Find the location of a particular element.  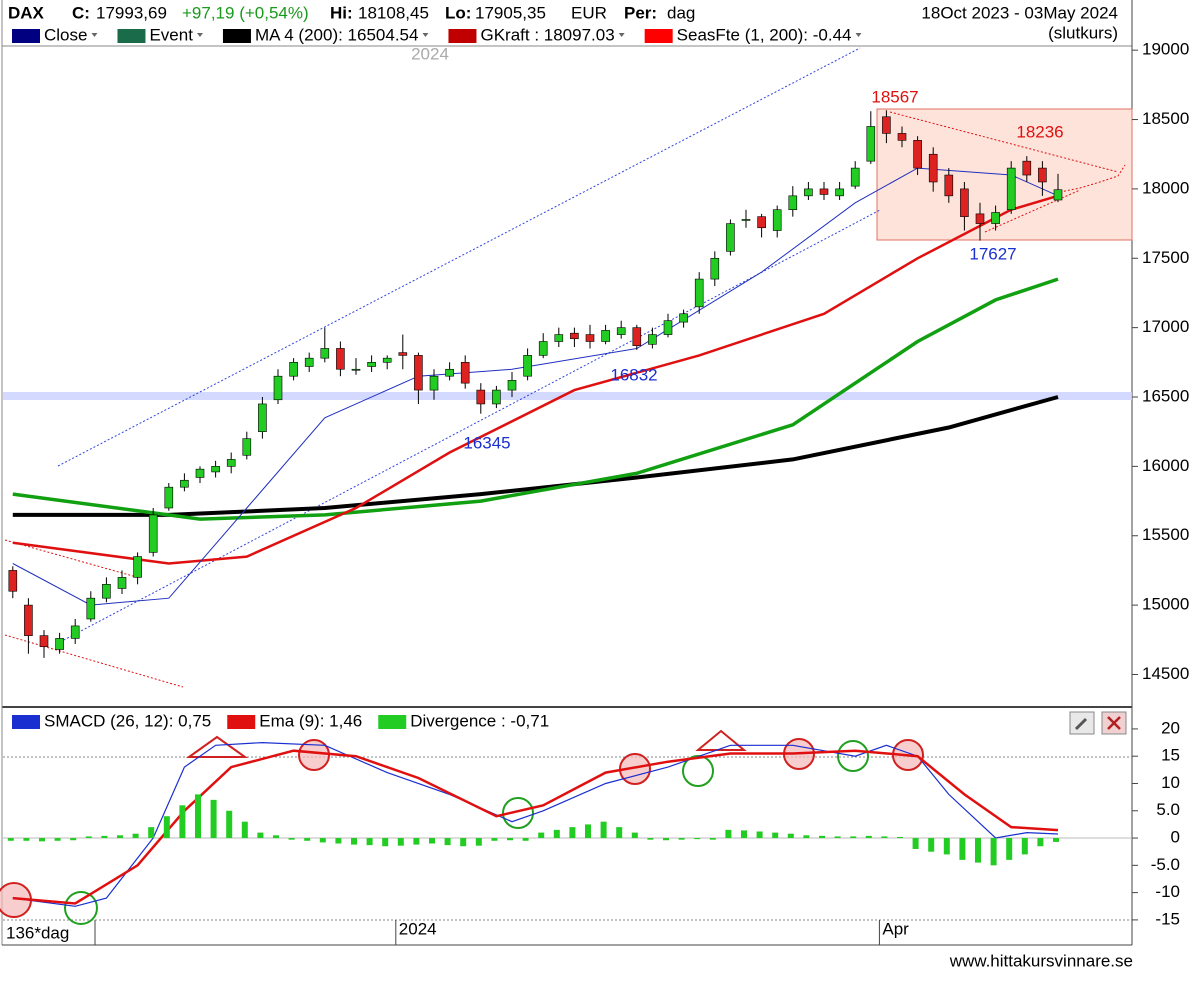

price-annotation: 16345 is located at coordinates (486, 442).